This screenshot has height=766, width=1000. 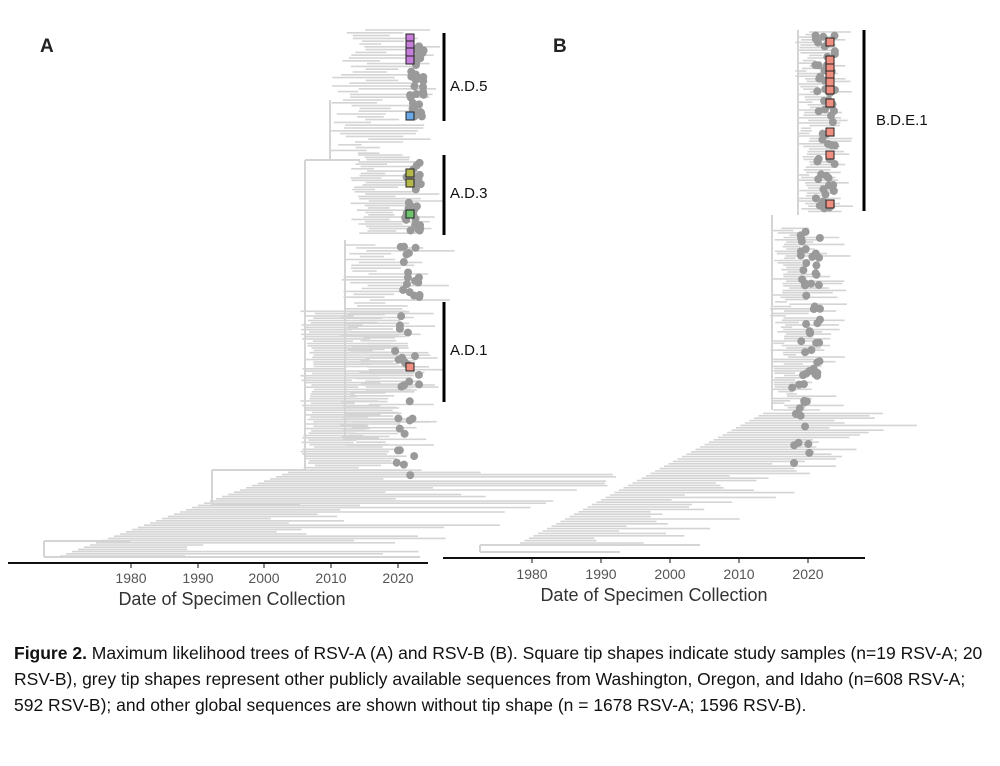 What do you see at coordinates (653, 595) in the screenshot?
I see `panel-b-axis-title: Date of Specimen Collection` at bounding box center [653, 595].